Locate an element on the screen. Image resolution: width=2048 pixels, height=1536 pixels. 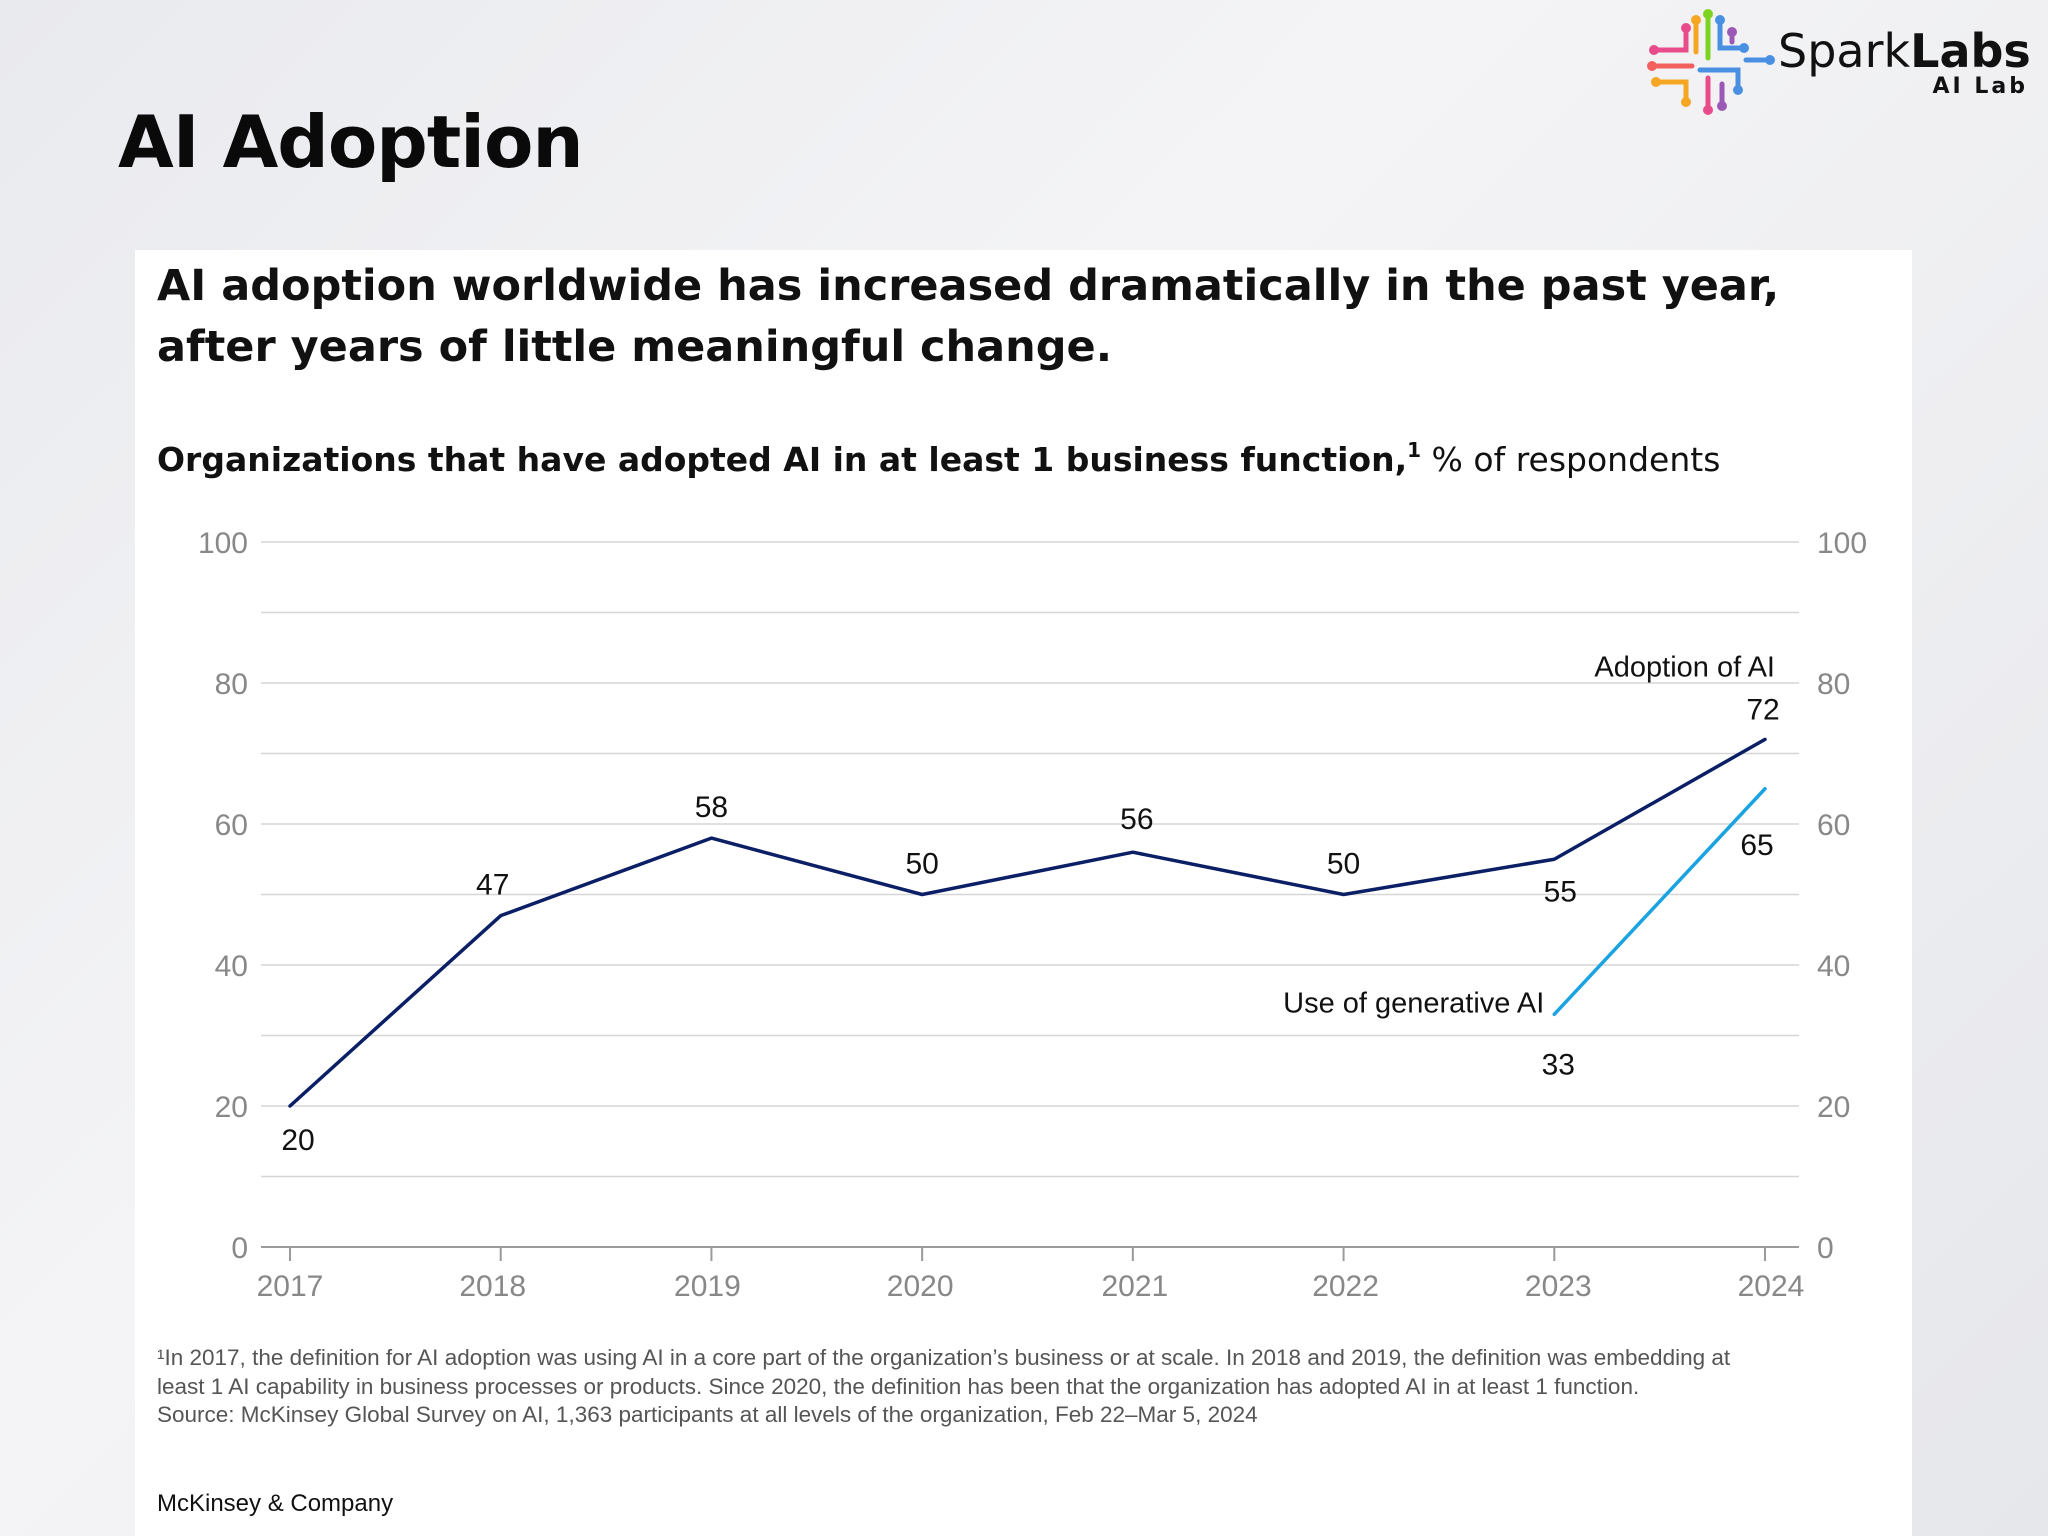
y-tick-label-left: 20 is located at coordinates (231, 1107).